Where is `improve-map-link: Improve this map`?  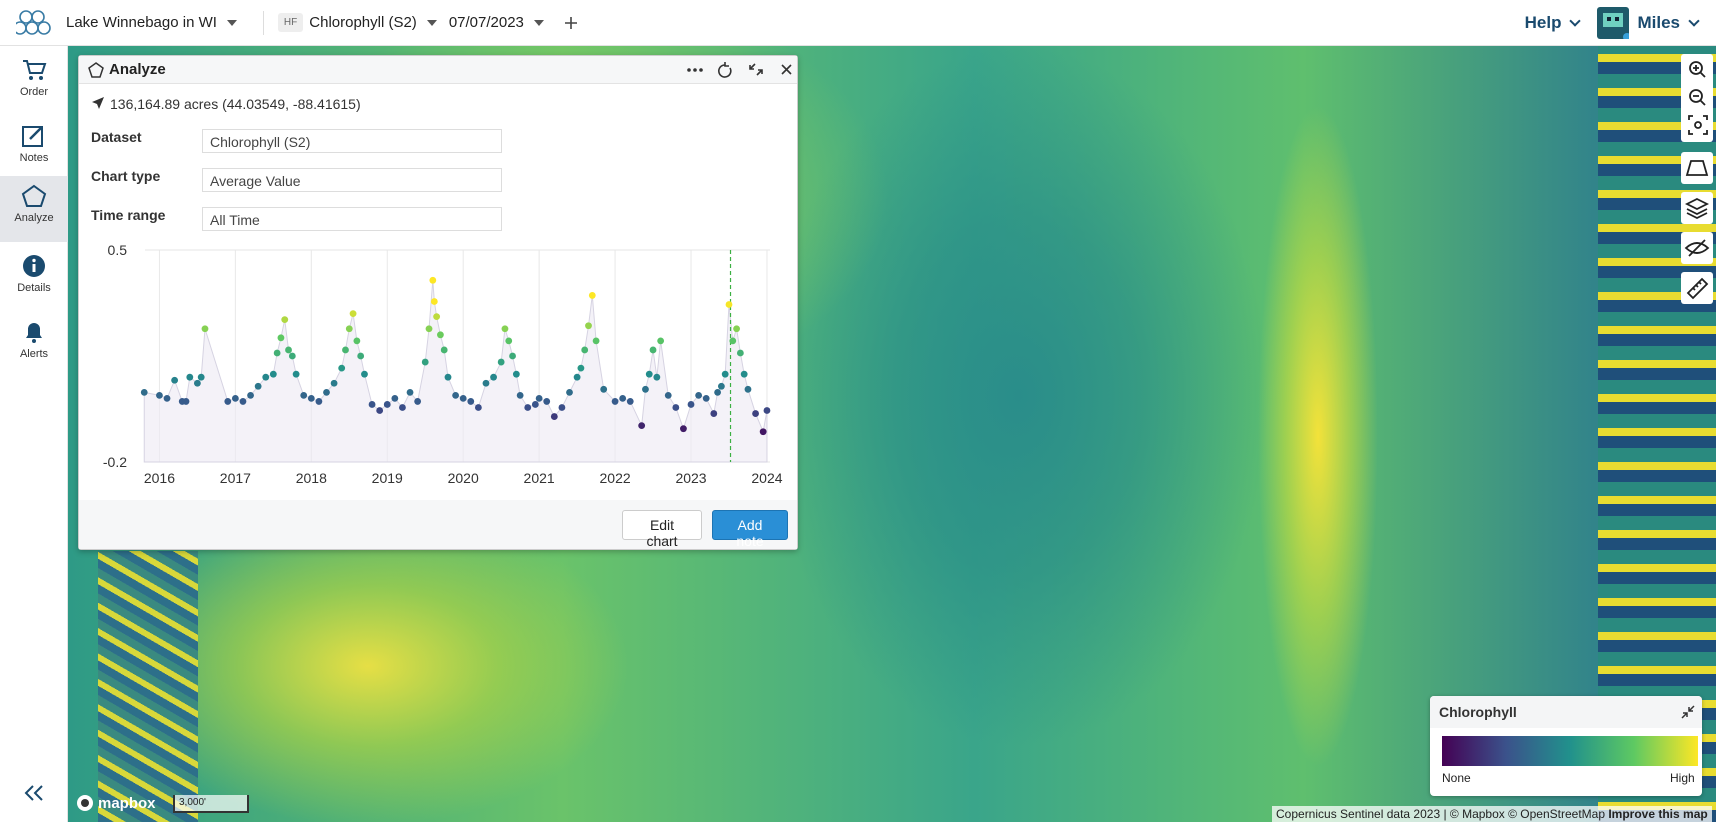
improve-map-link: Improve this map is located at coordinates (1658, 814).